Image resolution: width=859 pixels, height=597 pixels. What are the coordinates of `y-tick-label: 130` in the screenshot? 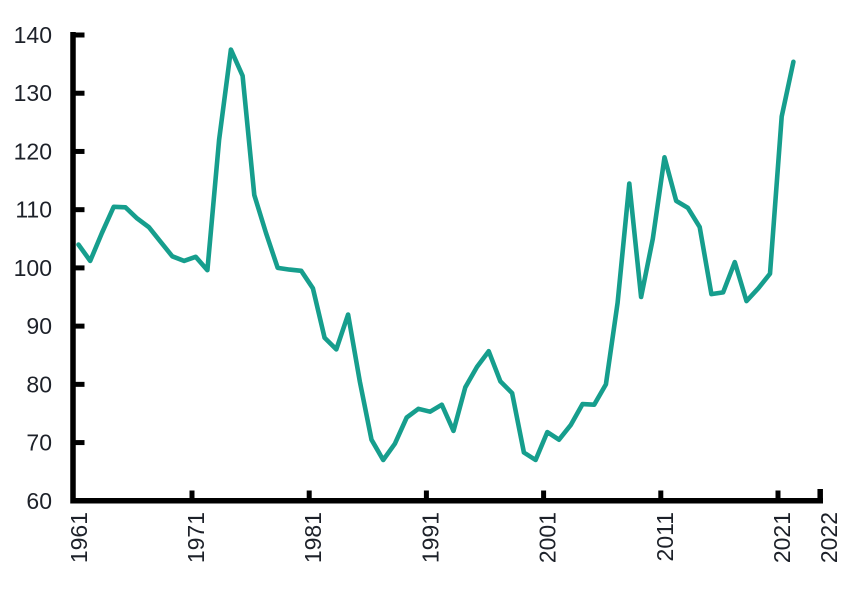 It's located at (33, 93).